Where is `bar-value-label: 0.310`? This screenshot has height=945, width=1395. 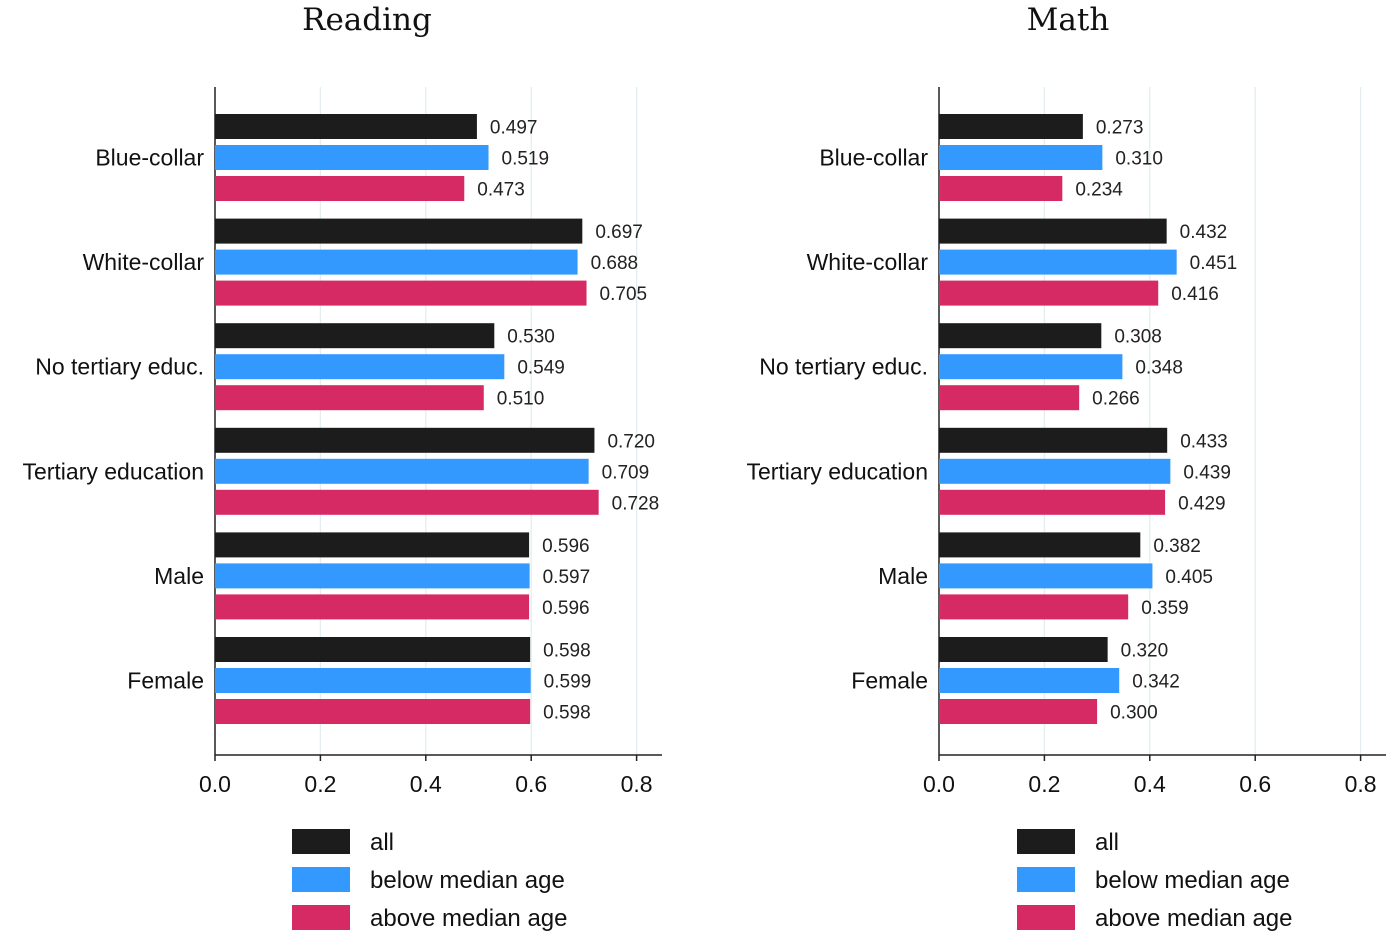 bar-value-label: 0.310 is located at coordinates (1139, 159).